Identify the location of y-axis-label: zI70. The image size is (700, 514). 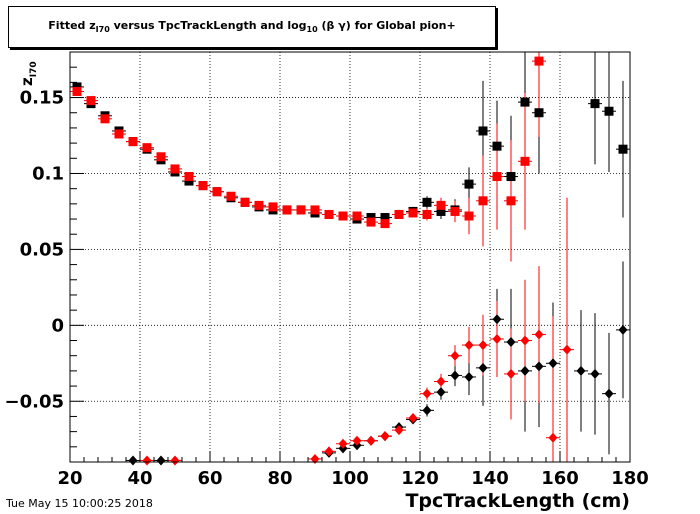
(28, 73).